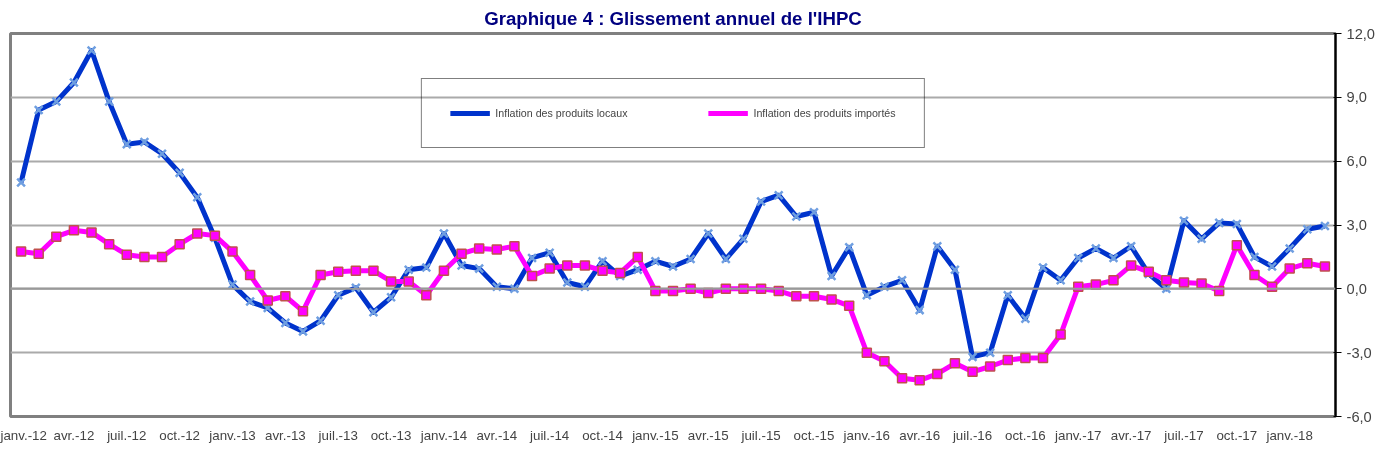 The width and height of the screenshot is (1391, 450). Describe the element at coordinates (1183, 435) in the screenshot. I see `x-tick-label: juil.-17` at that location.